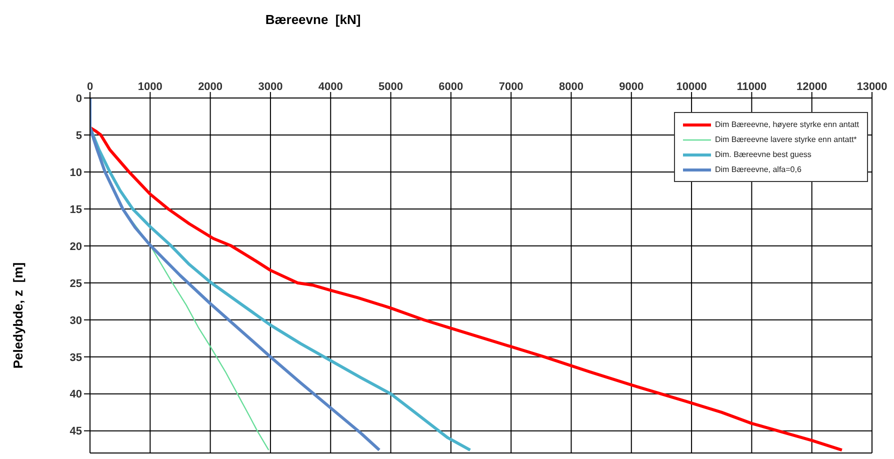 The image size is (894, 459). Describe the element at coordinates (210, 87) in the screenshot. I see `x-tick-label: 2000` at that location.